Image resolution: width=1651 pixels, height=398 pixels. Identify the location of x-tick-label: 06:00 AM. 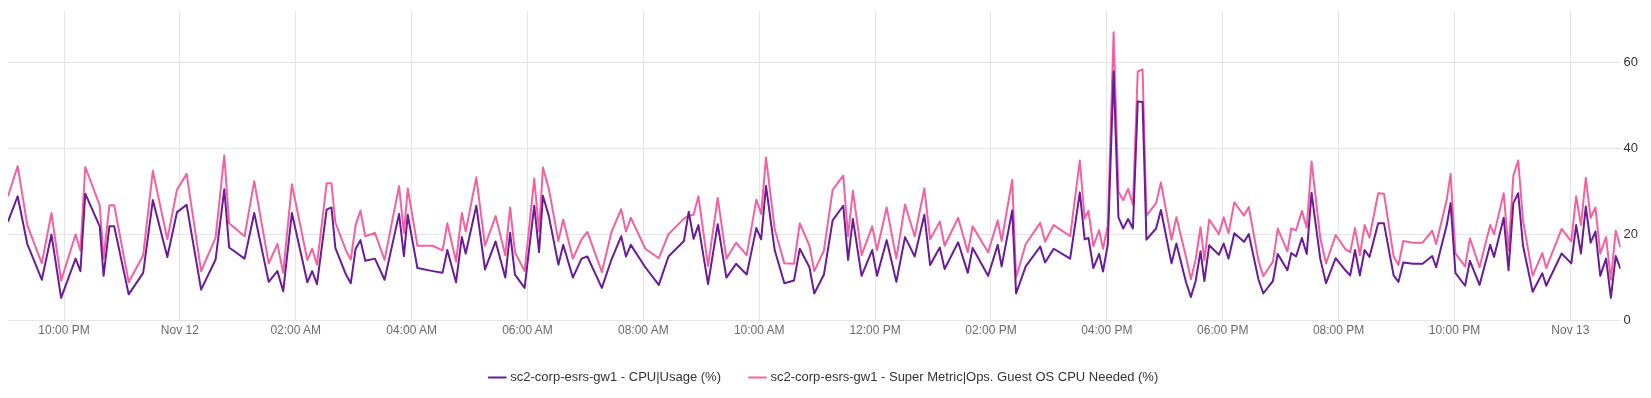
(527, 330).